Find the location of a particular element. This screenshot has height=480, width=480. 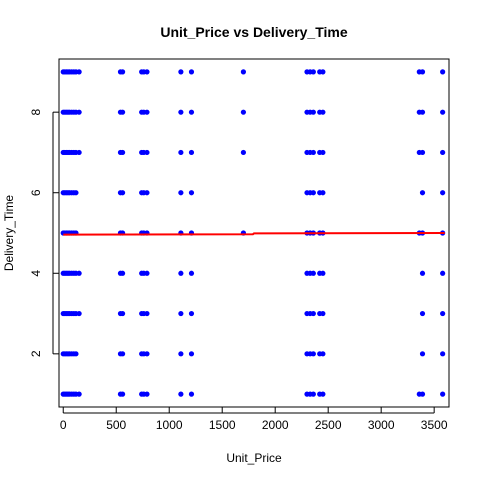

y-tick-label: 2 is located at coordinates (36, 353).